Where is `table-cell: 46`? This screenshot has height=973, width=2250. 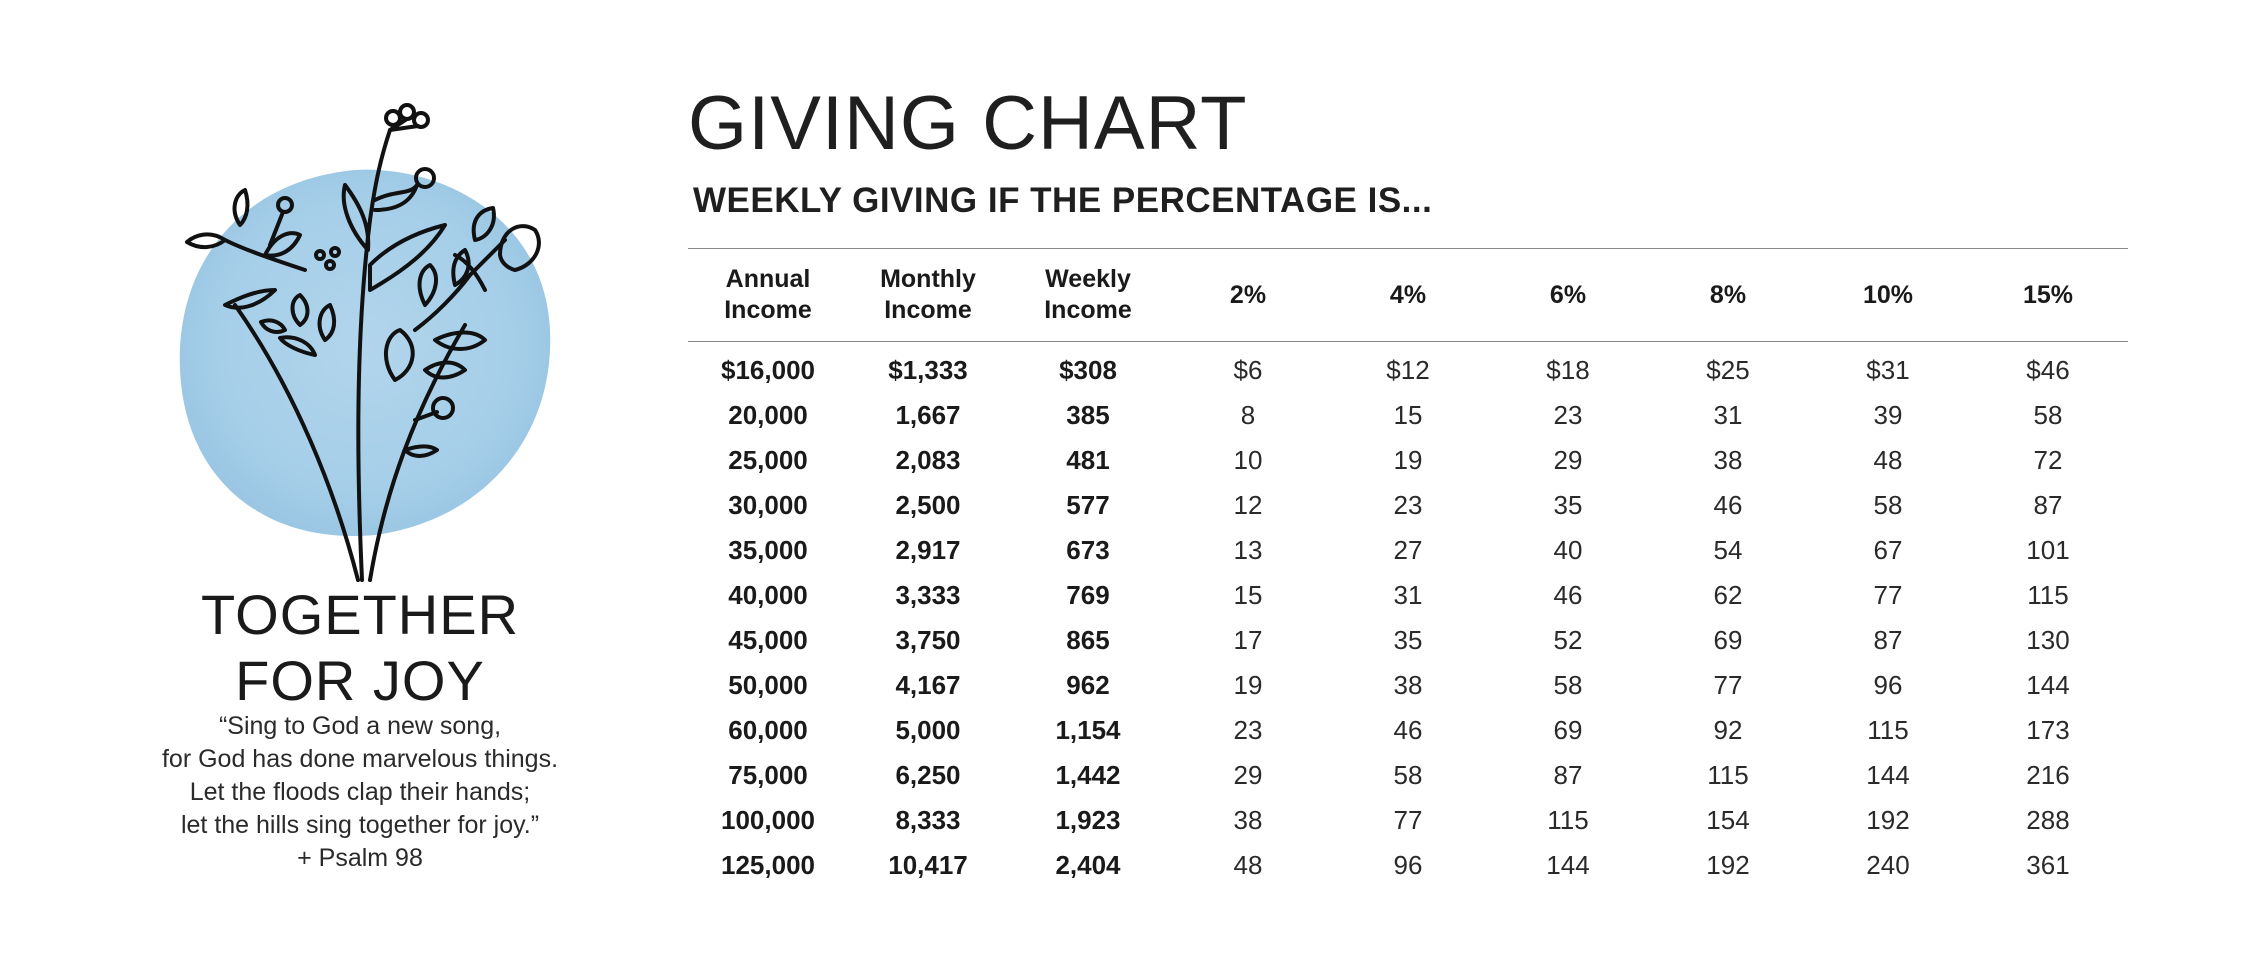 table-cell: 46 is located at coordinates (1728, 505).